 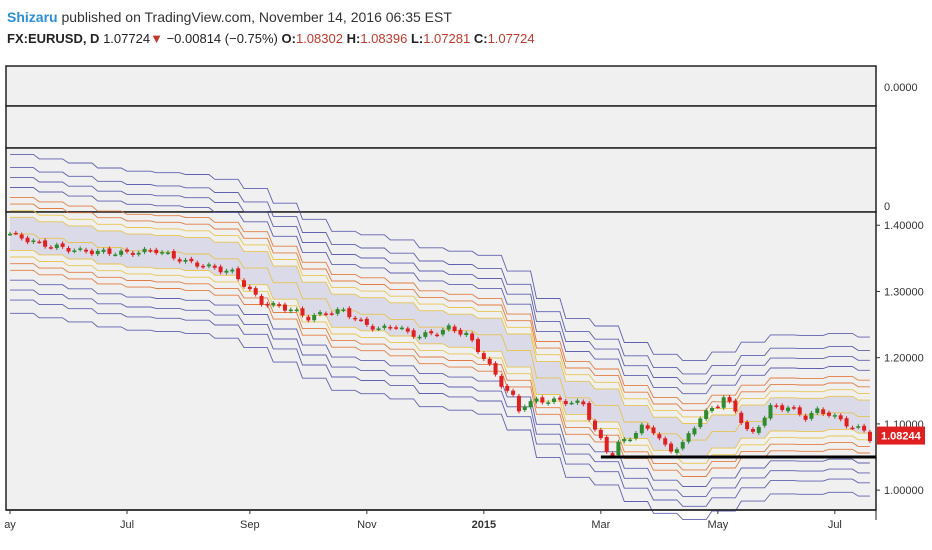 I want to click on down-arrow-icon: ▼, so click(x=156, y=38).